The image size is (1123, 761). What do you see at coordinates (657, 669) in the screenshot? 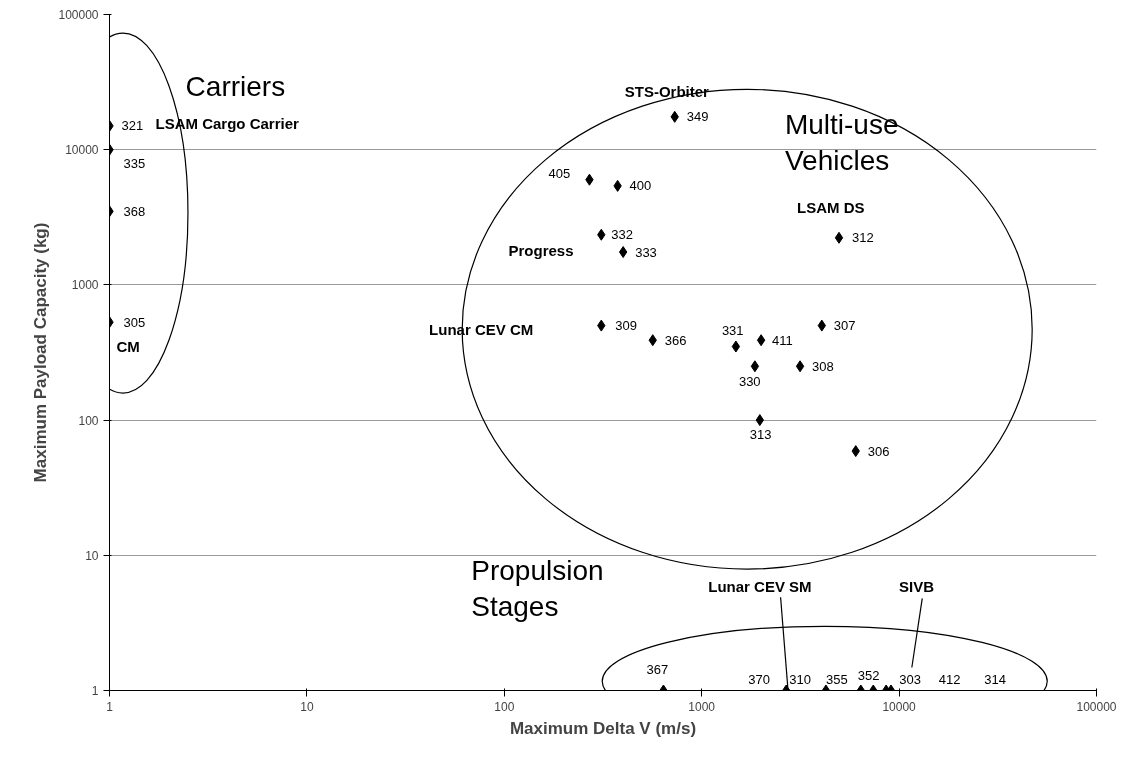
I see `annotation: 367` at bounding box center [657, 669].